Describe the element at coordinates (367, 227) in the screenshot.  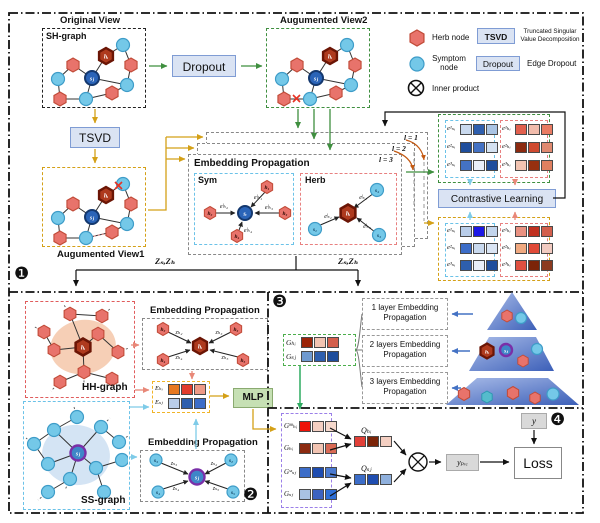
I see `svg-text: eˡₛ₃` at that location.